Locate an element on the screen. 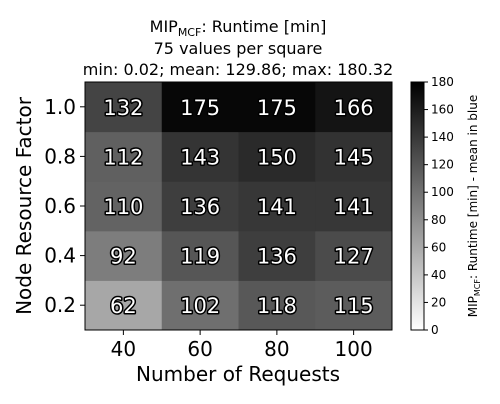 Image resolution: width=500 pixels, height=404 pixels. heatmap-cell-label: 118 is located at coordinates (277, 306).